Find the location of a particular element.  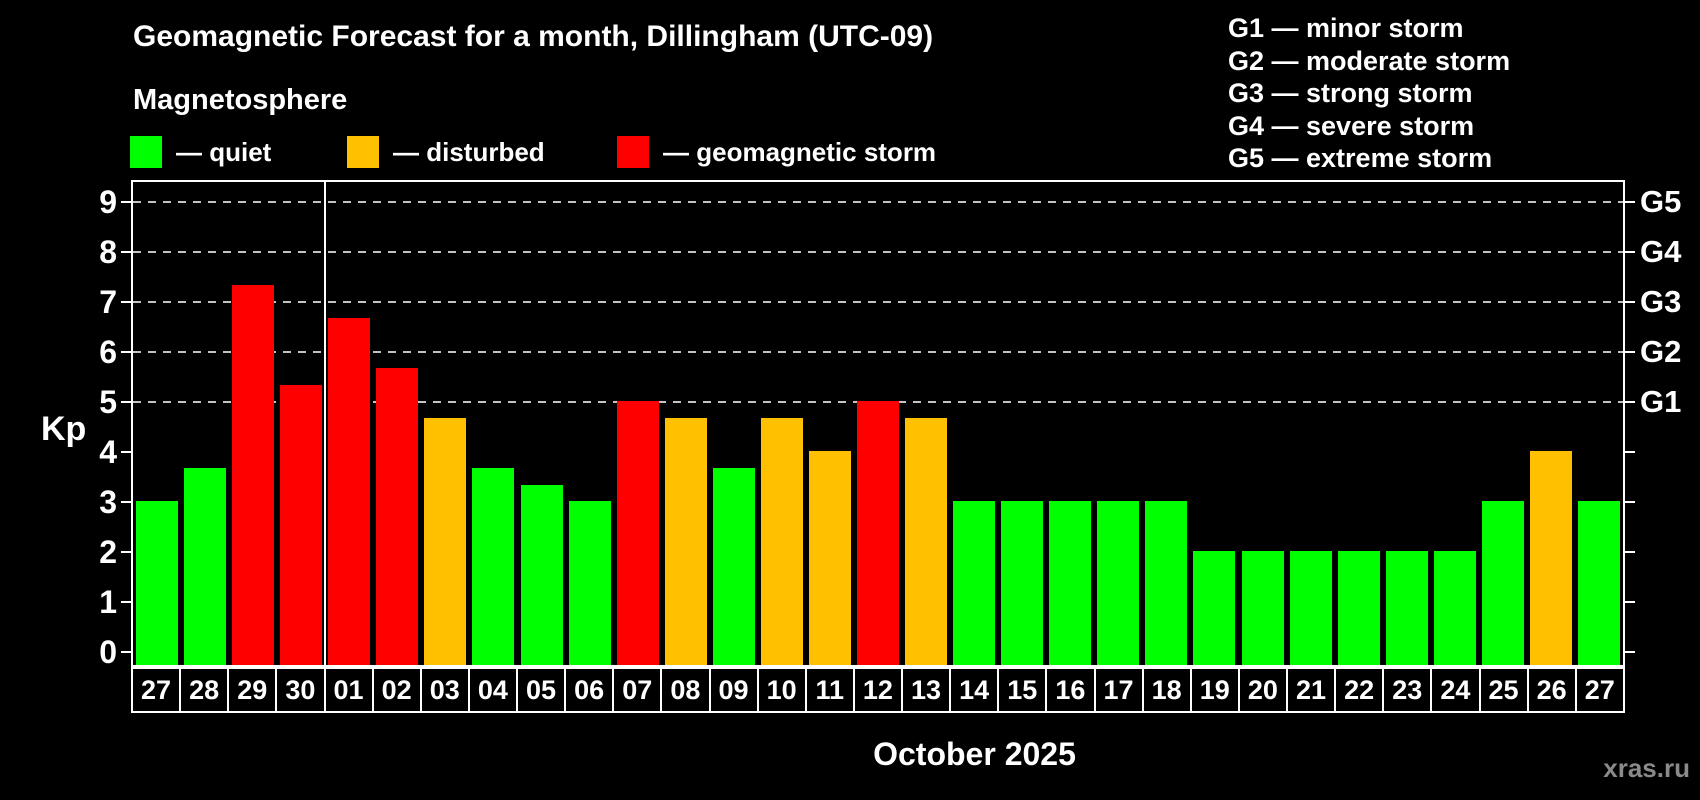

y-tick-label: 1 is located at coordinates (108, 602).